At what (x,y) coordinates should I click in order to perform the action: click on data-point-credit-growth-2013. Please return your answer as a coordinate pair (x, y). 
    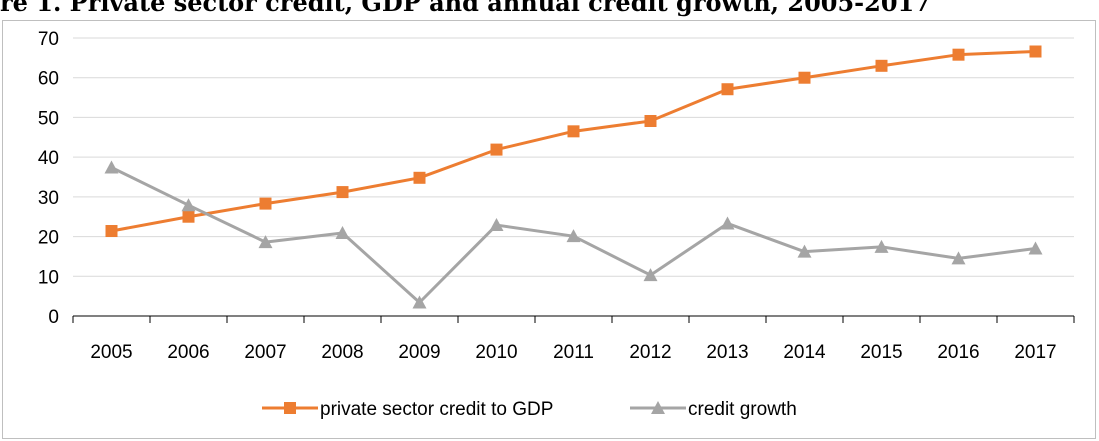
    Looking at the image, I should click on (727, 223).